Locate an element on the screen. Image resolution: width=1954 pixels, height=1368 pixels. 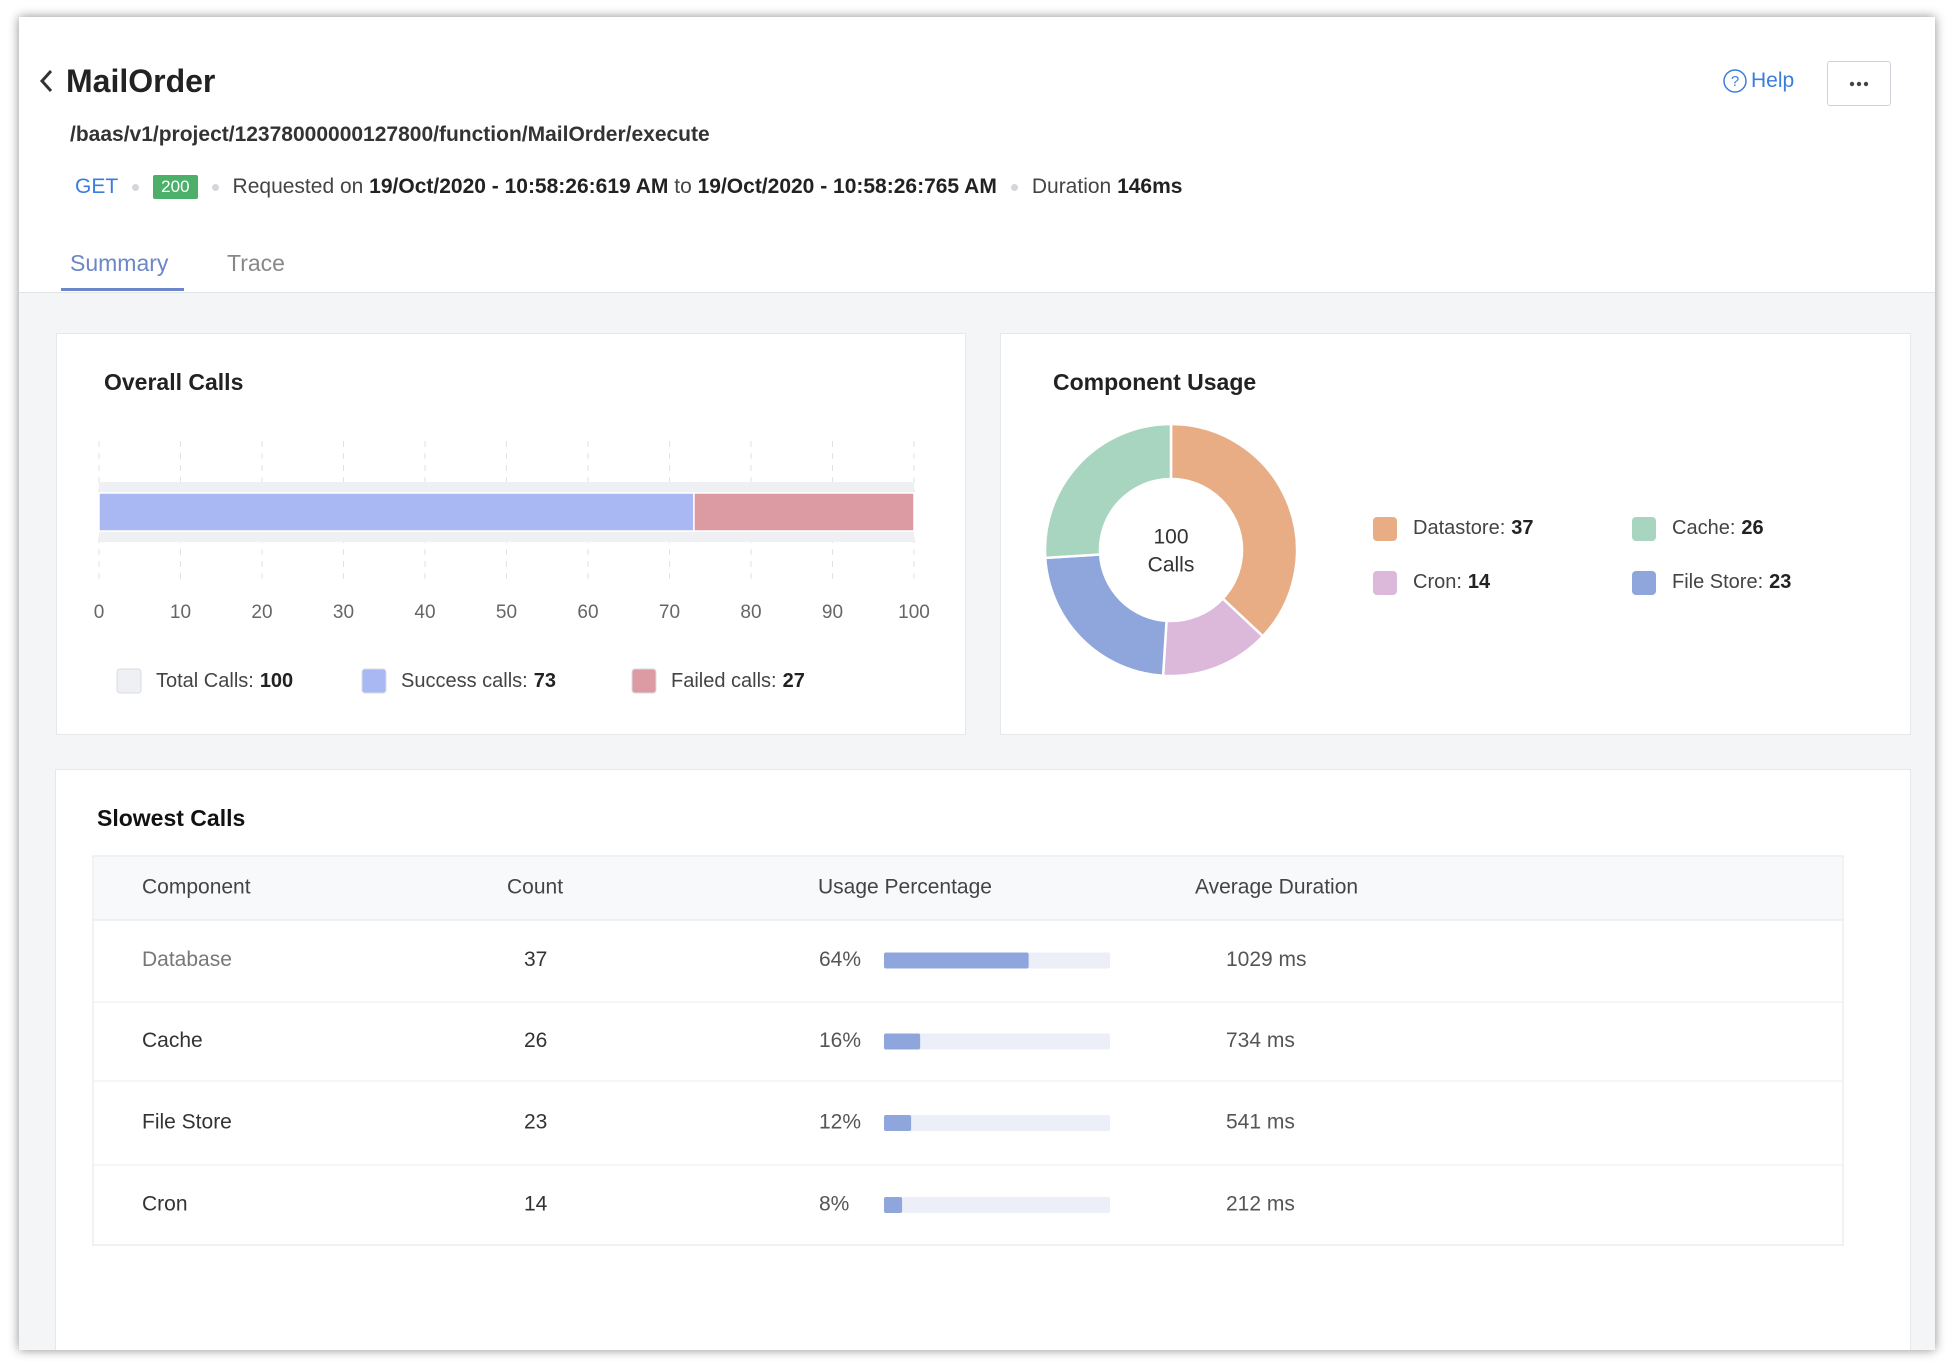
legend-name: Cron: is located at coordinates (1437, 582).